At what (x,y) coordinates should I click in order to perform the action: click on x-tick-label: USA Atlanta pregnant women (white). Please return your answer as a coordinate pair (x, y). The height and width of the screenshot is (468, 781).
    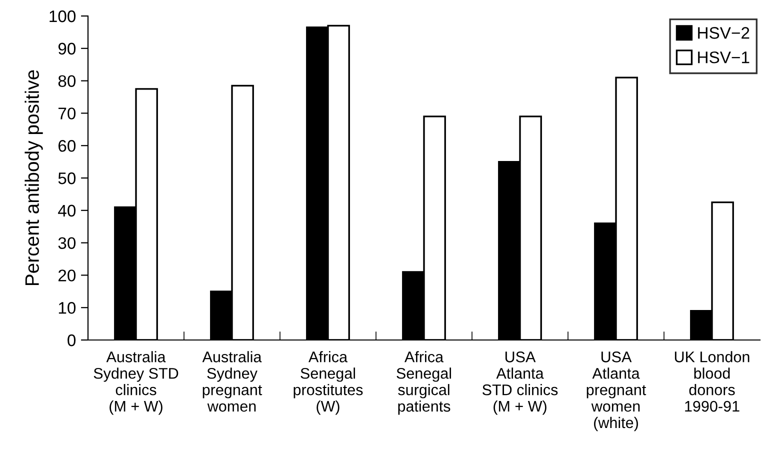
    Looking at the image, I should click on (616, 392).